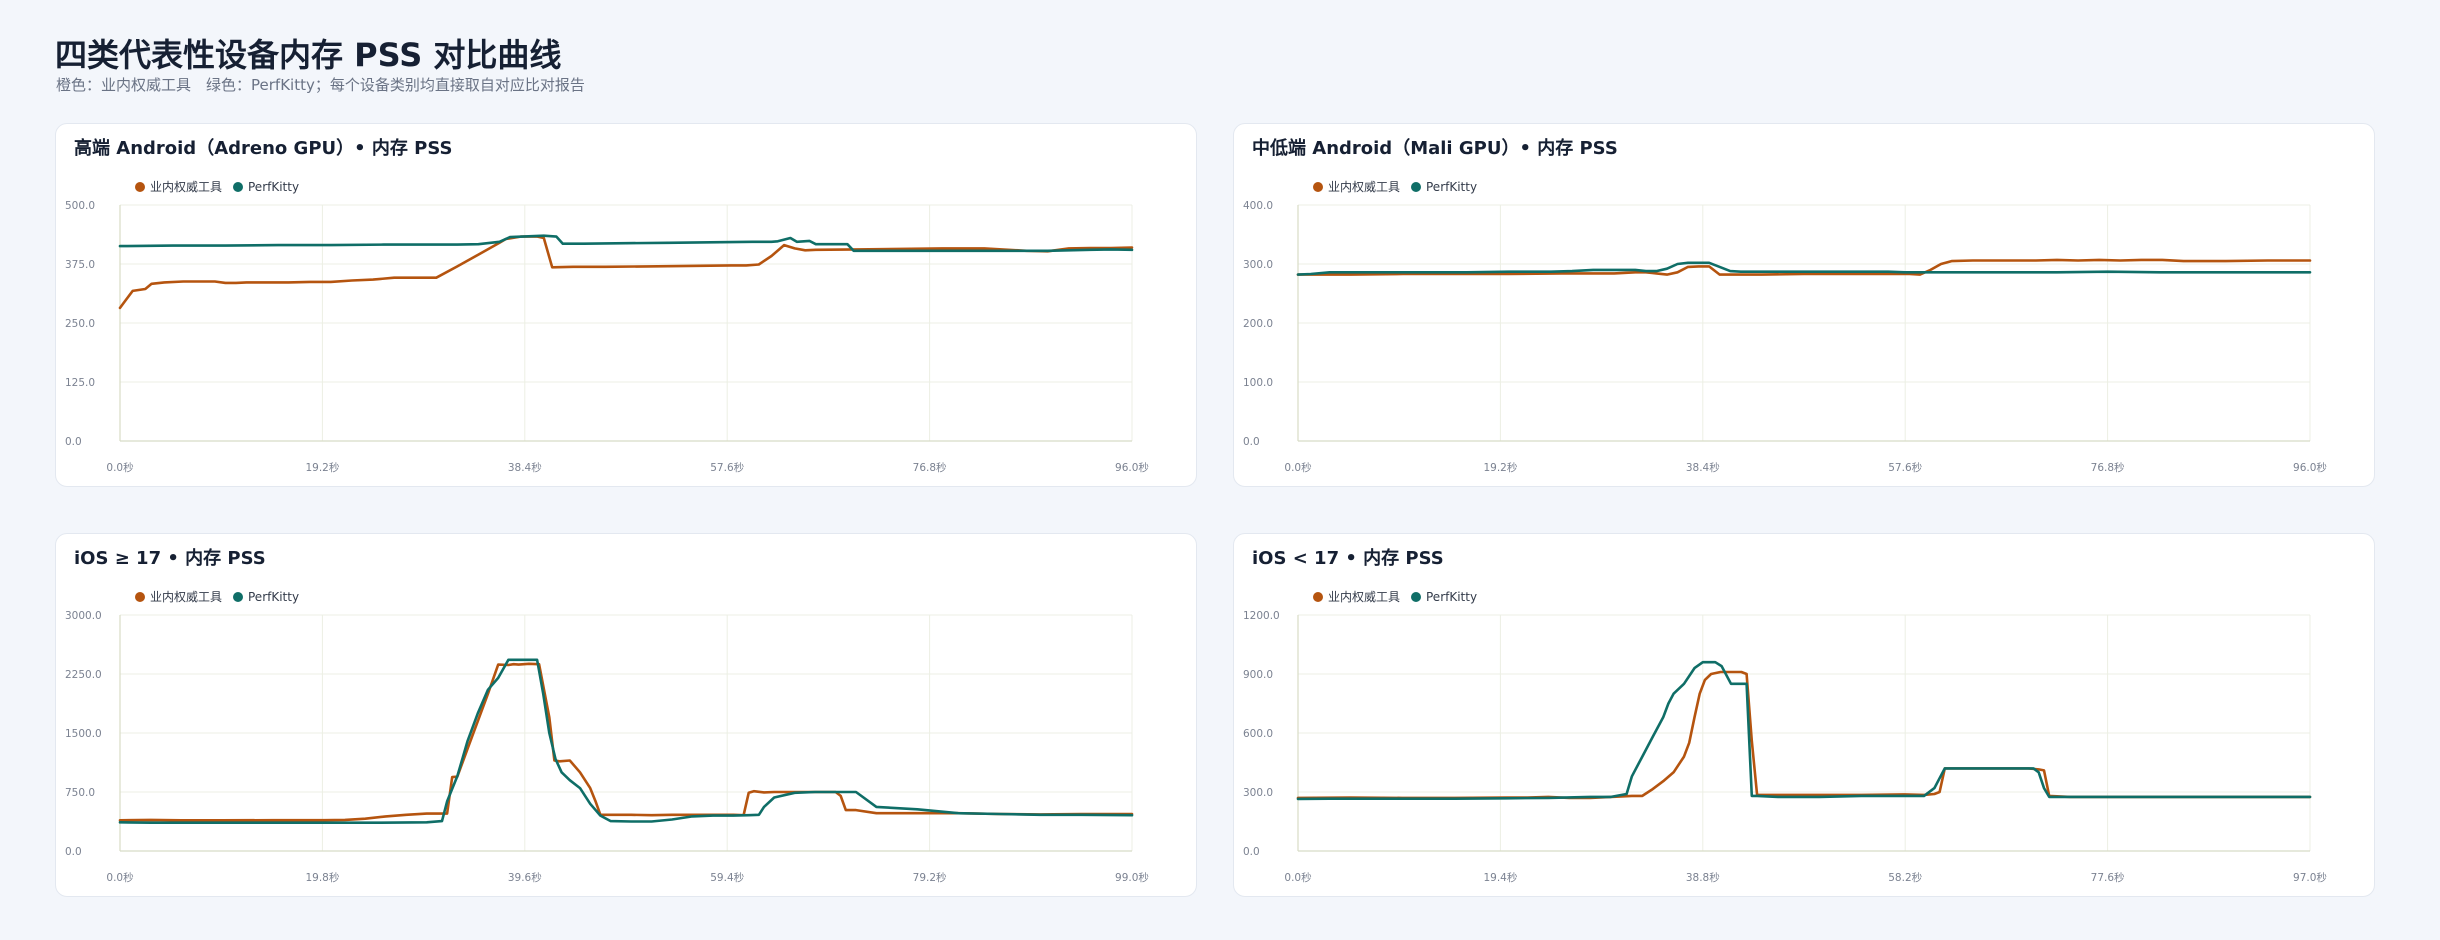 Image resolution: width=2440 pixels, height=940 pixels. Describe the element at coordinates (263, 148) in the screenshot. I see `chart-title: 高端 Android（Adreno GPU）• 内存 PSS` at that location.